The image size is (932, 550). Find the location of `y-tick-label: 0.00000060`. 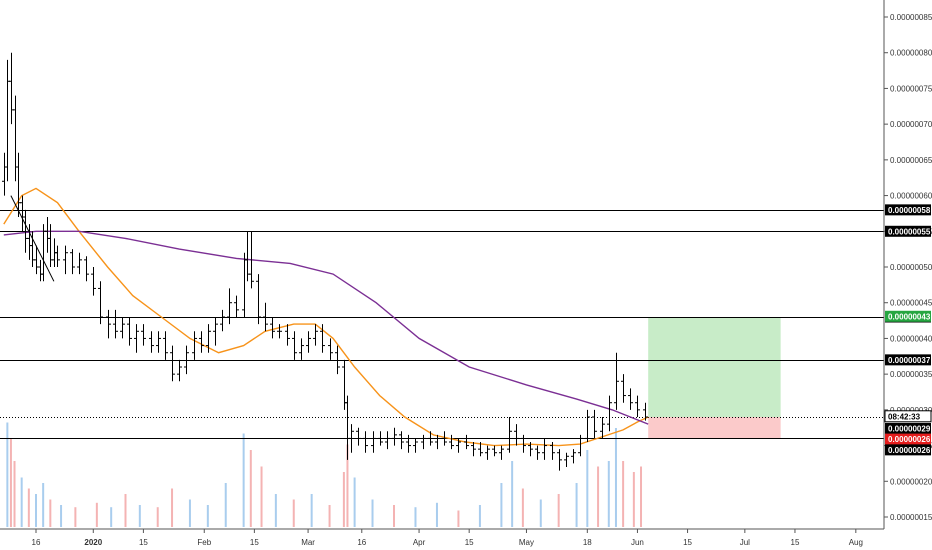

y-tick-label: 0.00000060 is located at coordinates (911, 196).